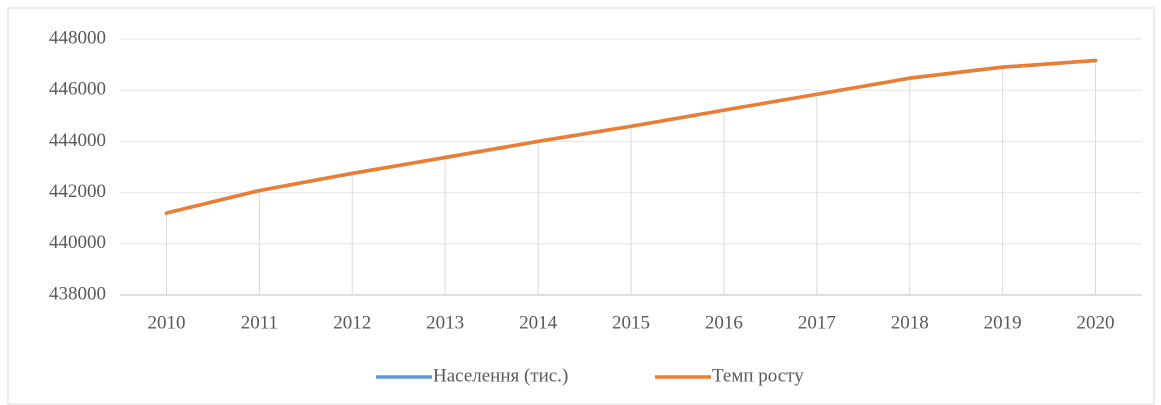 The image size is (1161, 405). What do you see at coordinates (538, 322) in the screenshot?
I see `x-tick-label: 2014` at bounding box center [538, 322].